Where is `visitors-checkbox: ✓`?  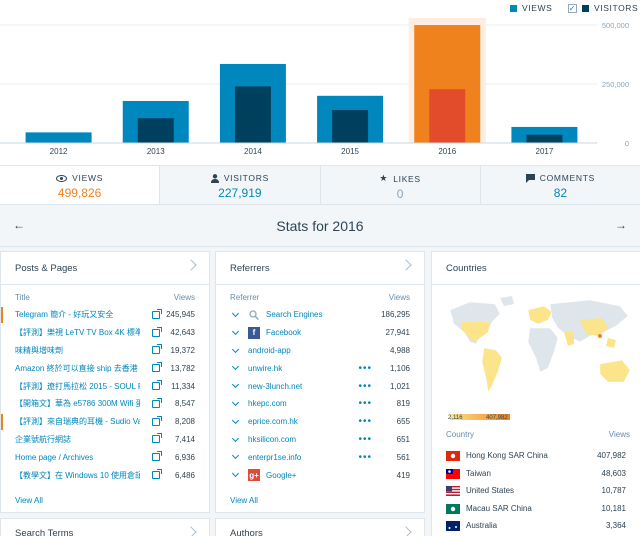 visitors-checkbox: ✓ is located at coordinates (572, 8).